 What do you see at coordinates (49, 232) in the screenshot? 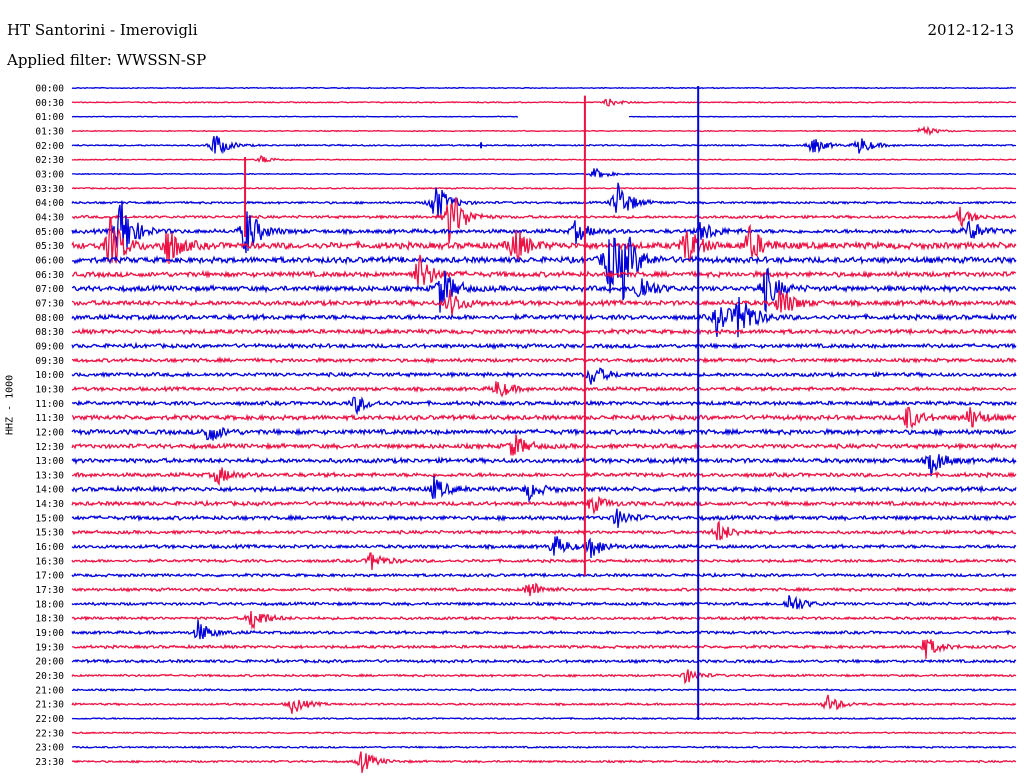
I see `time-label: 05:00` at bounding box center [49, 232].